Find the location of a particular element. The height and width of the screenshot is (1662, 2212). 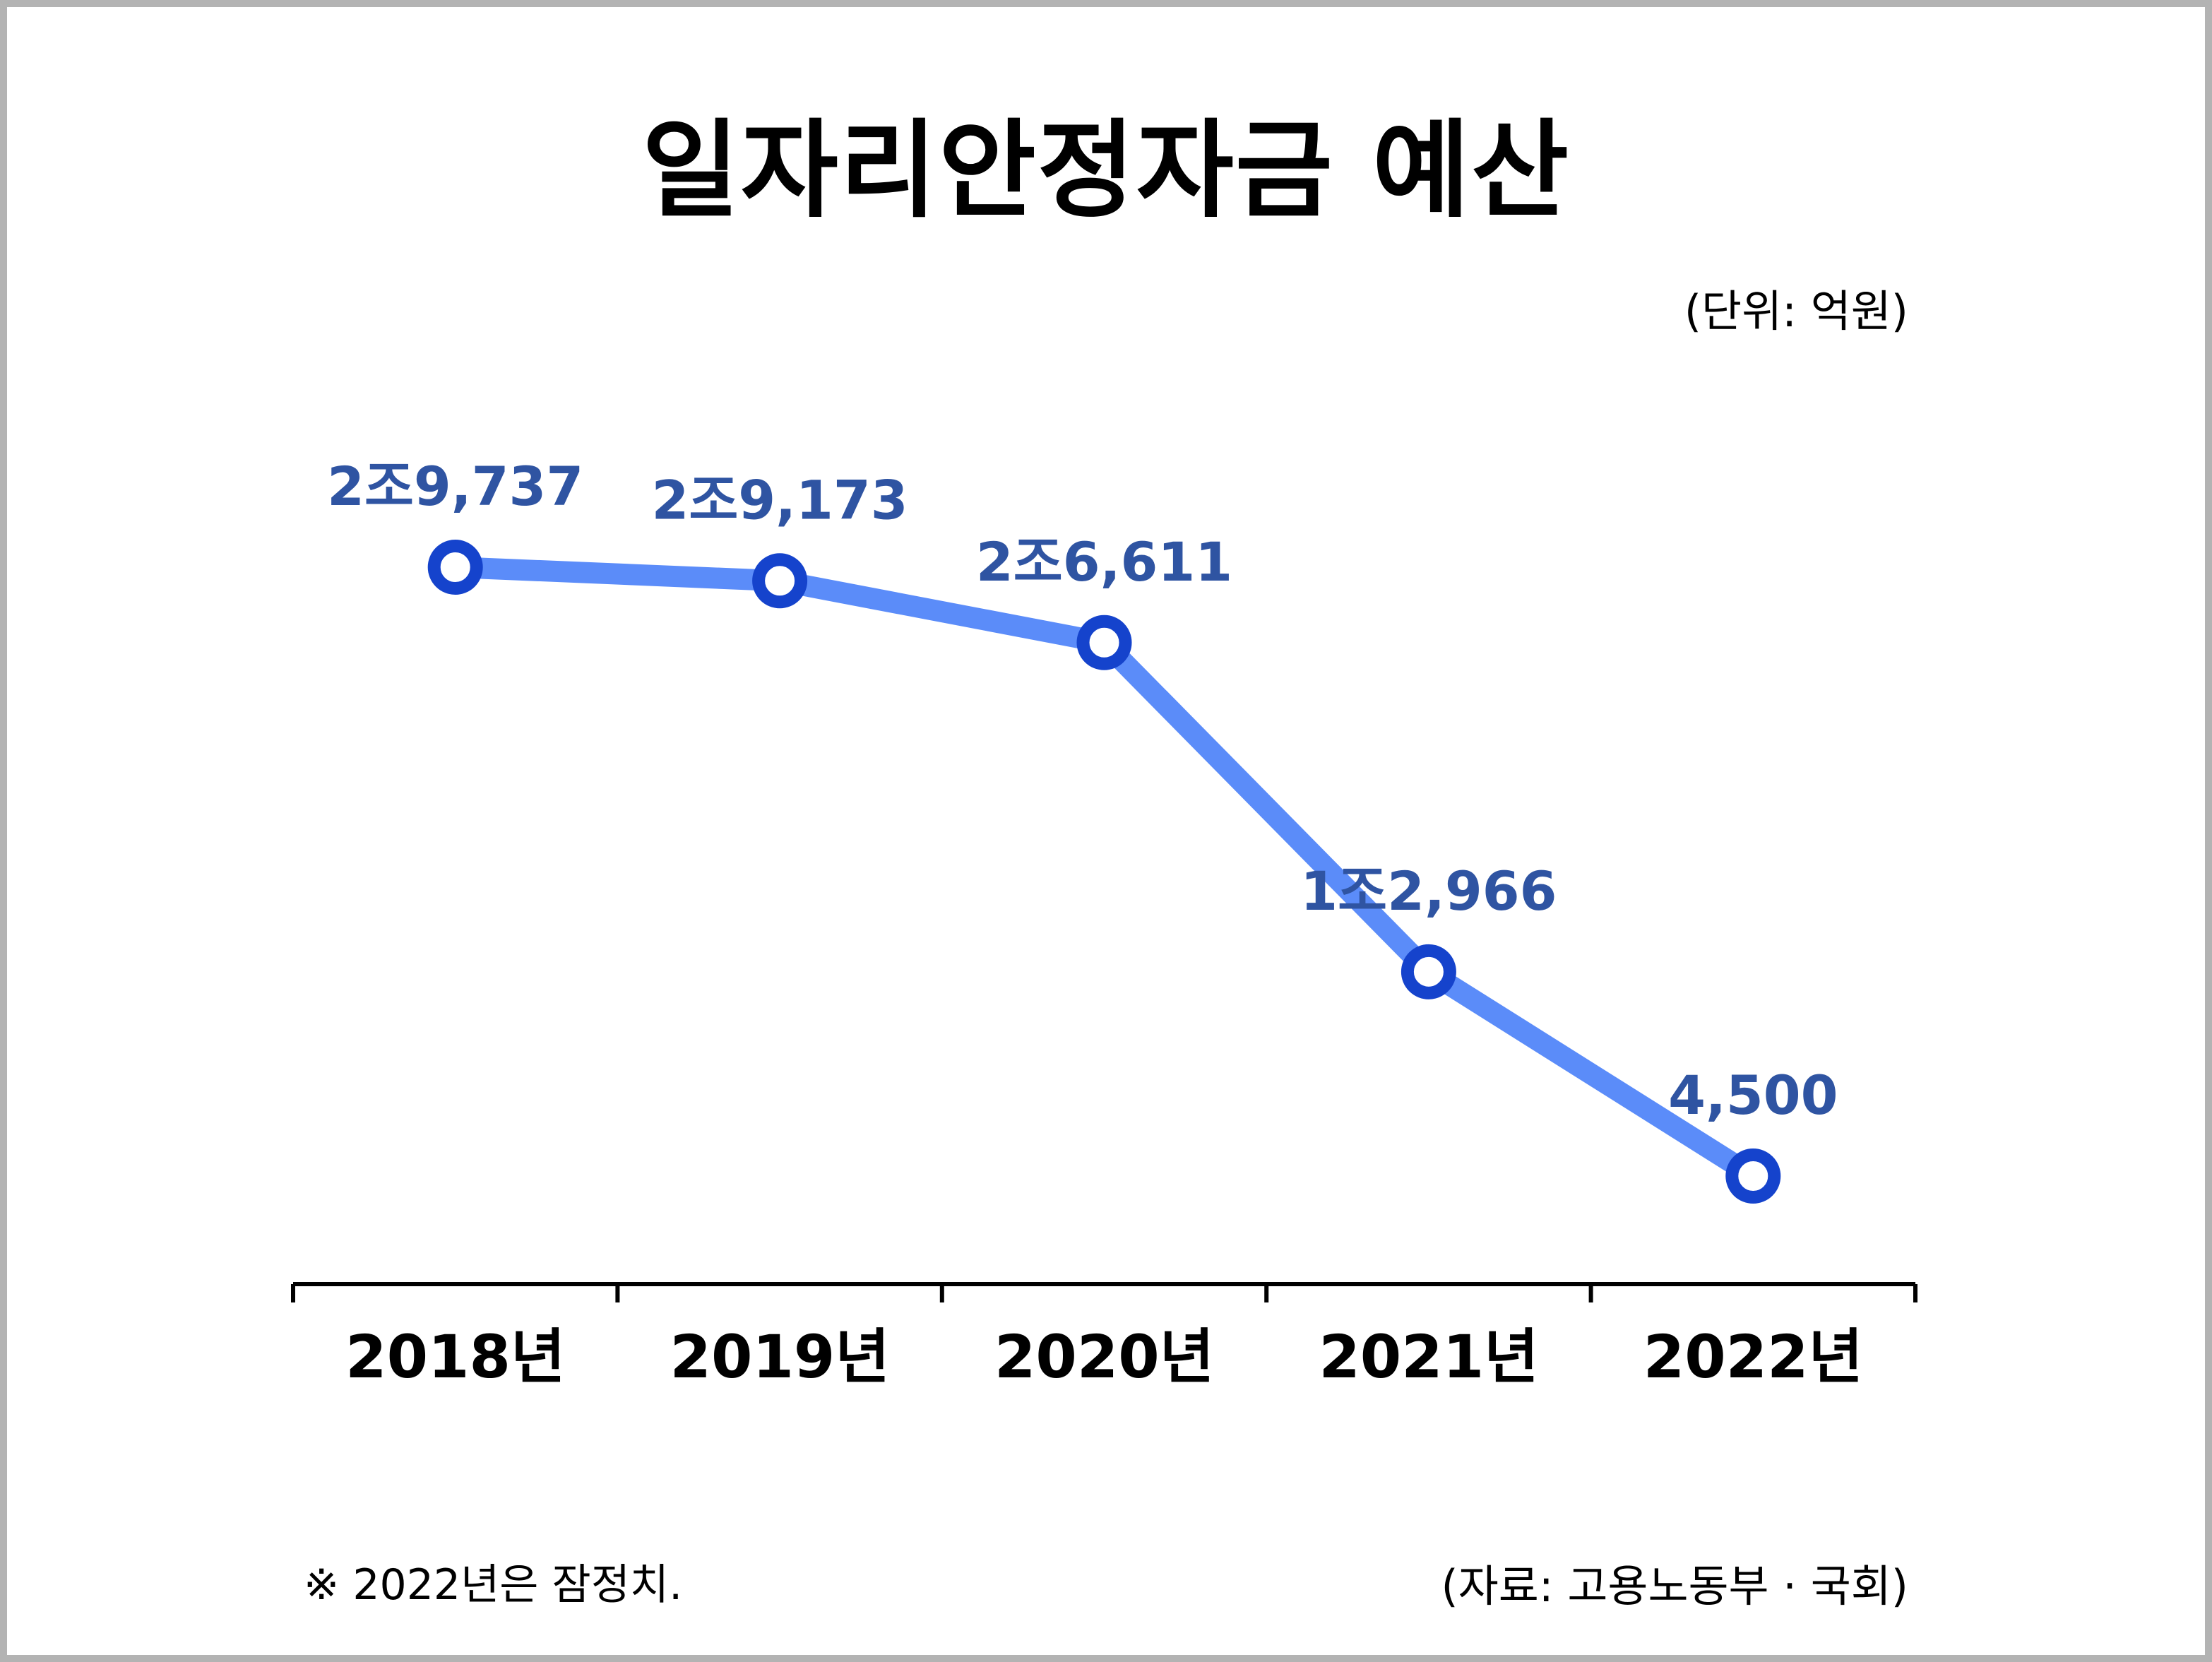

data-label: 2조9,173 is located at coordinates (780, 500).